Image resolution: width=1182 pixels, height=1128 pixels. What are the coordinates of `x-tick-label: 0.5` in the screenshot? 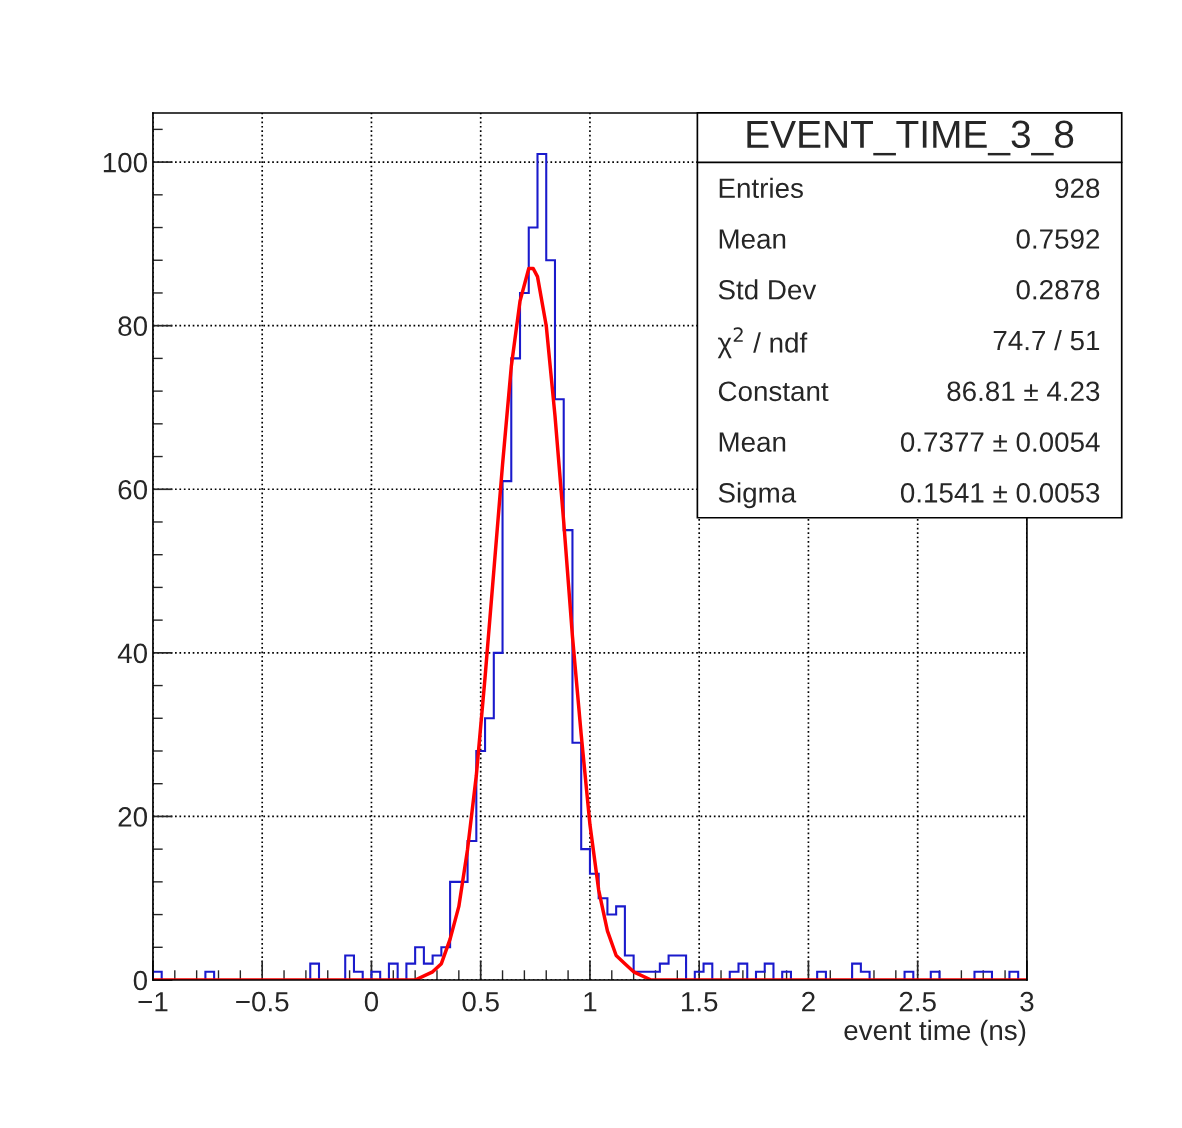 It's located at (480, 1001).